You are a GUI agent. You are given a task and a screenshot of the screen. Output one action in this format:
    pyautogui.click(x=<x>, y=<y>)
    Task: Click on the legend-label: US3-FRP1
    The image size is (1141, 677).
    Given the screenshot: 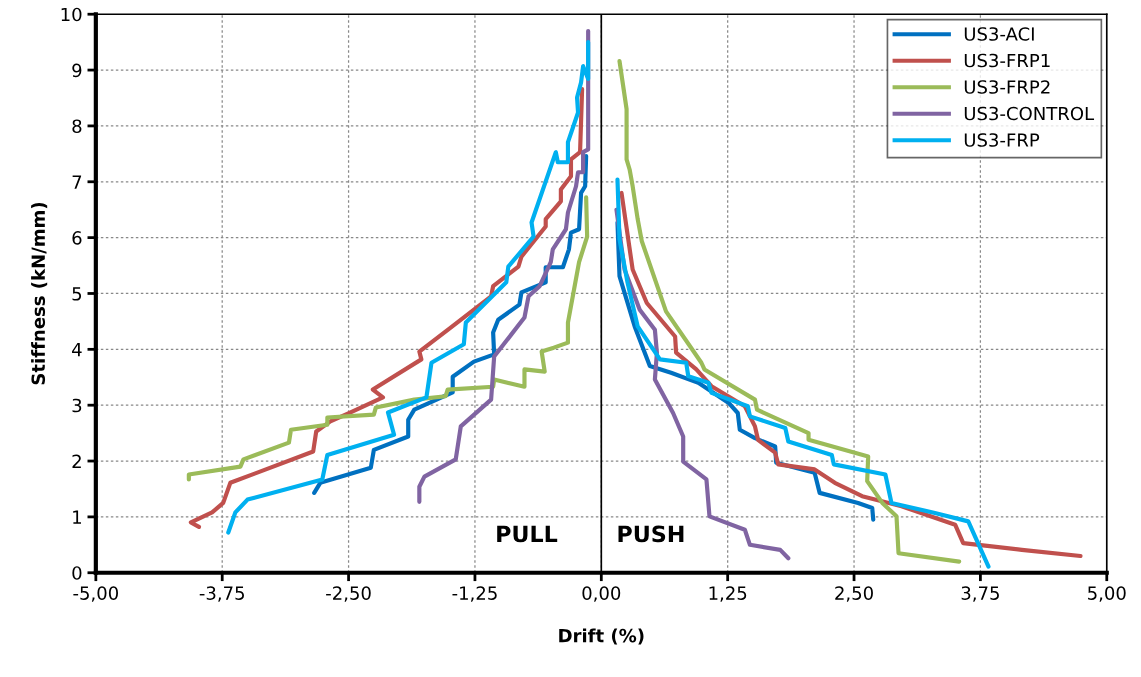 What is the action you would take?
    pyautogui.click(x=1007, y=60)
    